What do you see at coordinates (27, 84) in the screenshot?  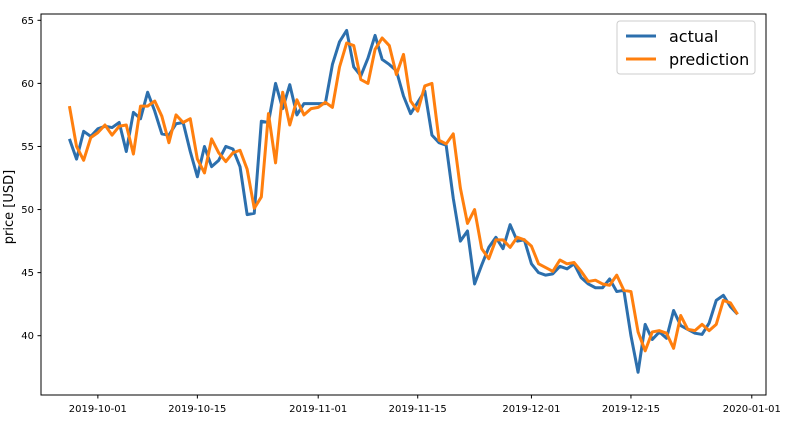 I see `y-tick-label-60: 60` at bounding box center [27, 84].